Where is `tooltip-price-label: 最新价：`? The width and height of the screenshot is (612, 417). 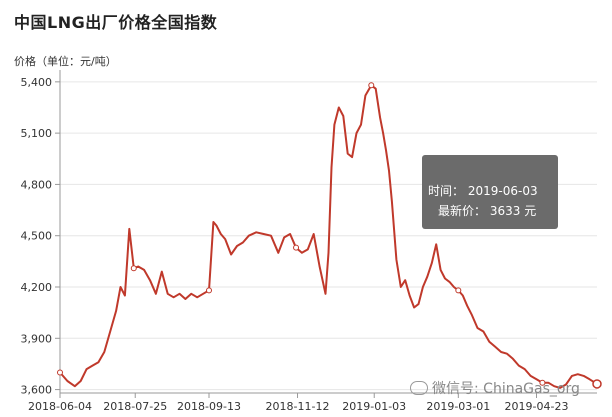
tooltip-price-label: 最新价： is located at coordinates (462, 211).